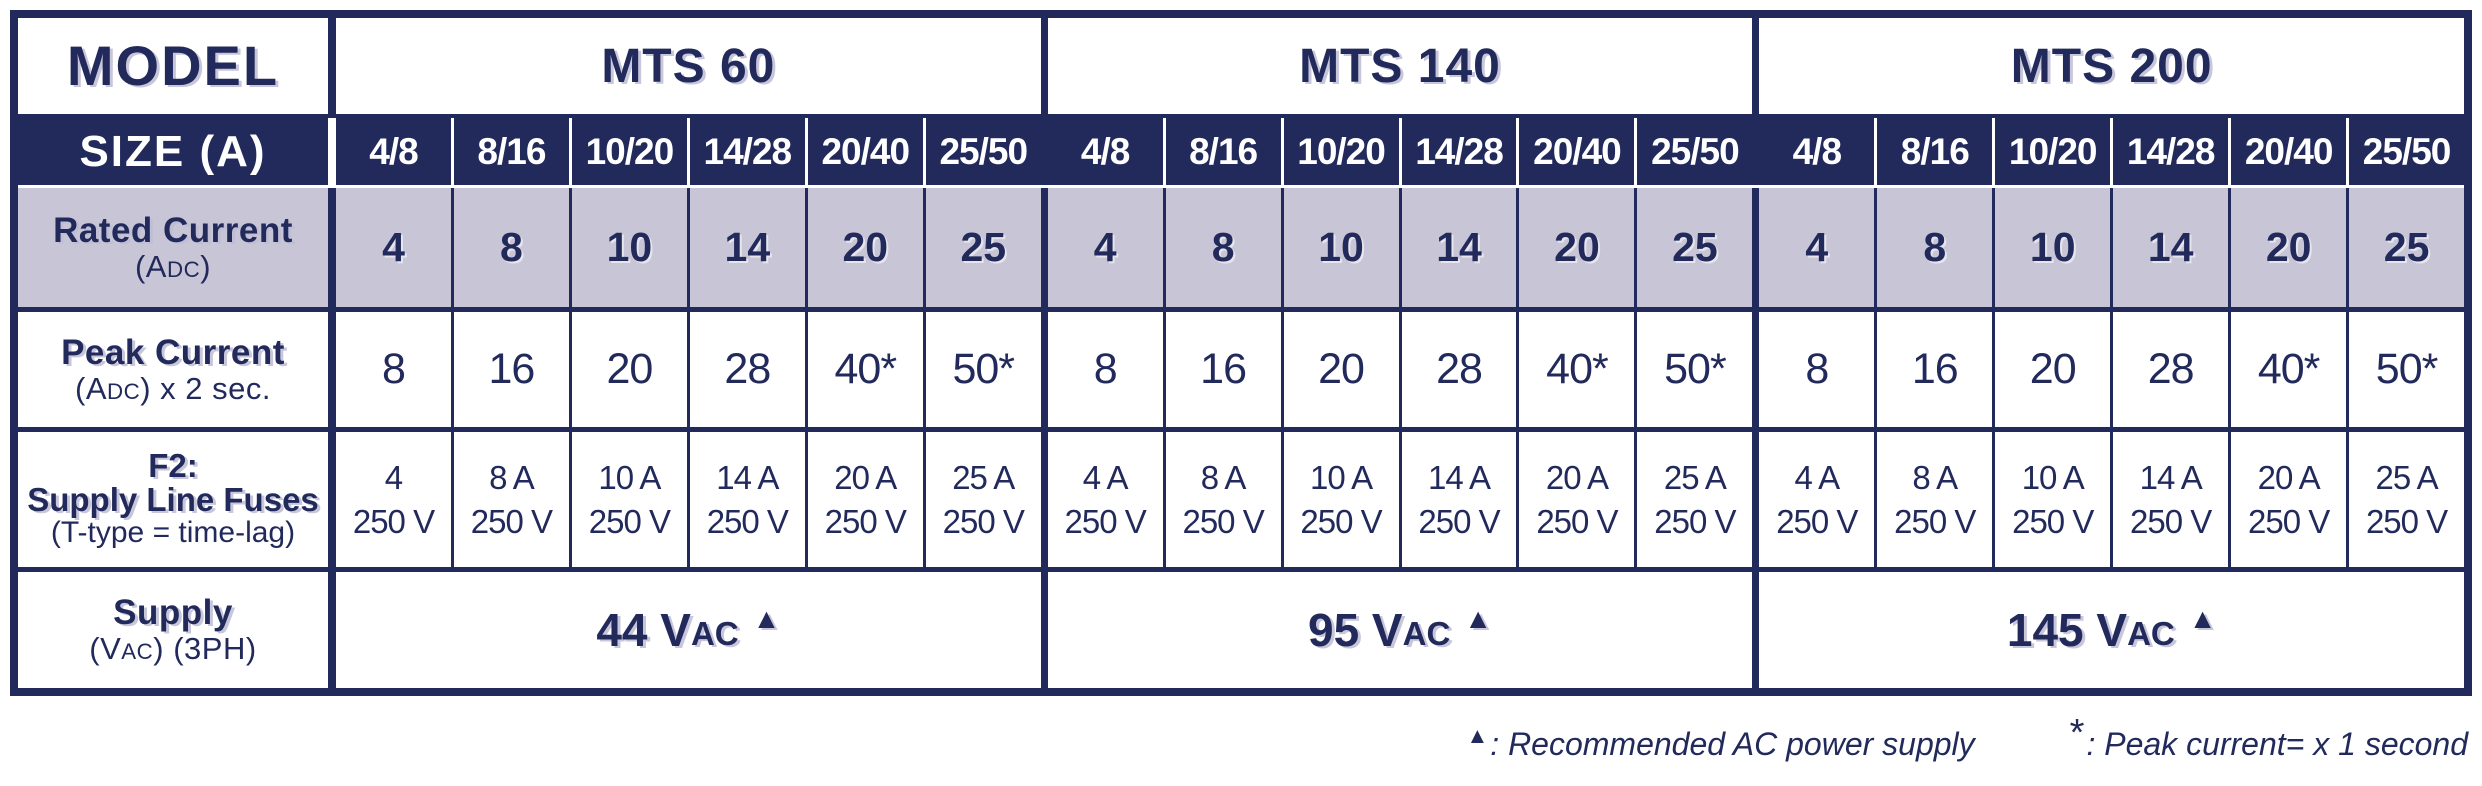 This screenshot has height=786, width=2482. I want to click on peak-label-line2: (ADC) x 2 sec., so click(173, 388).